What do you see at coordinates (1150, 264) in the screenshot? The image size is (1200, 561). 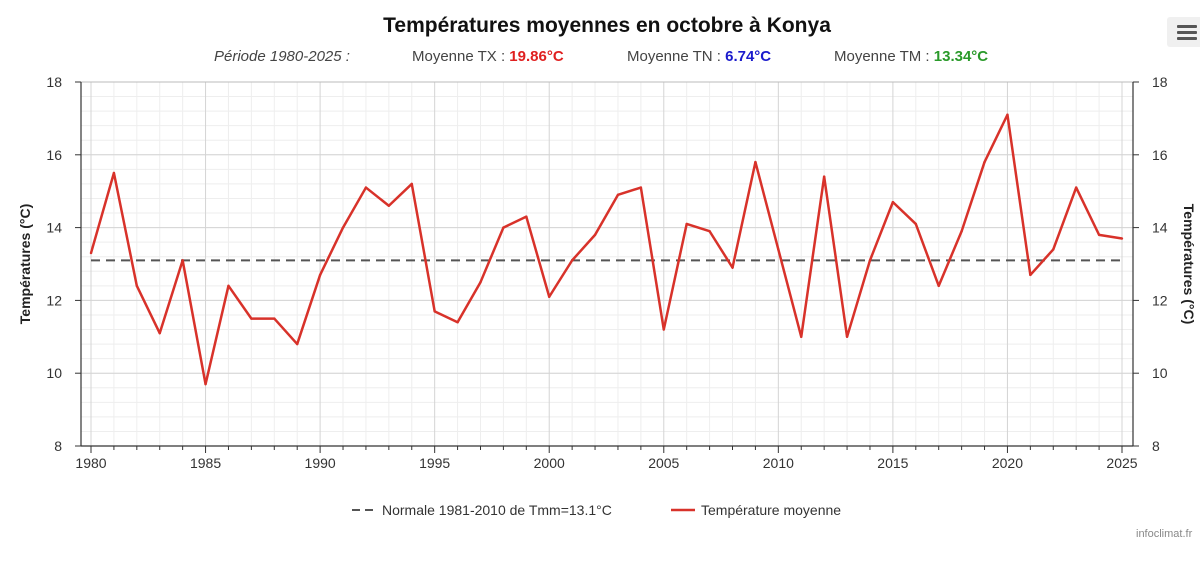 I see `y-ticks-right: 8 10 12 14 16 18` at bounding box center [1150, 264].